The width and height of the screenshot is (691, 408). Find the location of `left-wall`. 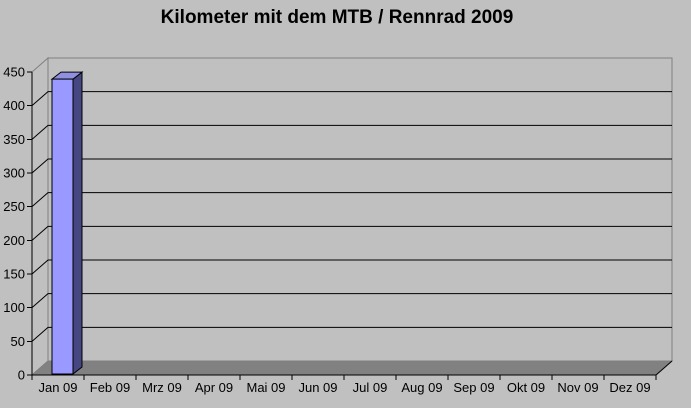

left-wall is located at coordinates (40, 216).